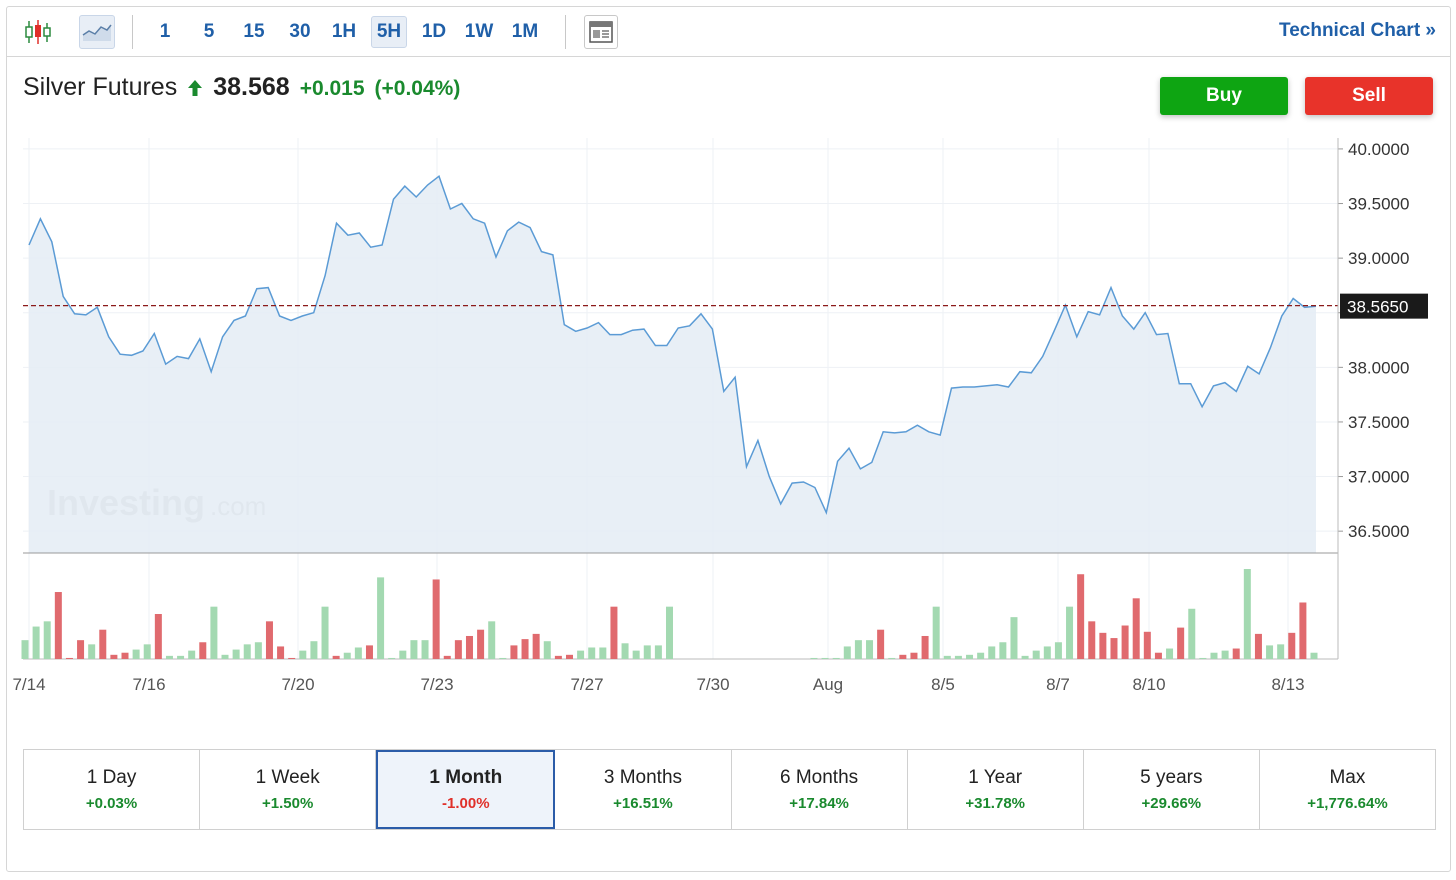 The height and width of the screenshot is (880, 1456). Describe the element at coordinates (1369, 96) in the screenshot. I see `sell-button: Sell` at that location.